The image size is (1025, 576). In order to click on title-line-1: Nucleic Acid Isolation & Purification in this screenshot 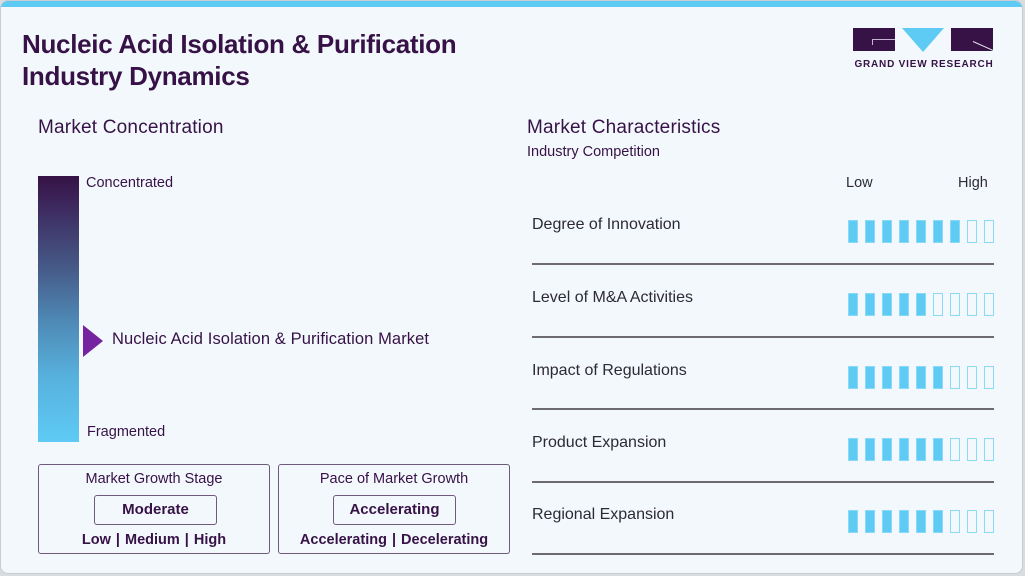, I will do `click(239, 44)`.